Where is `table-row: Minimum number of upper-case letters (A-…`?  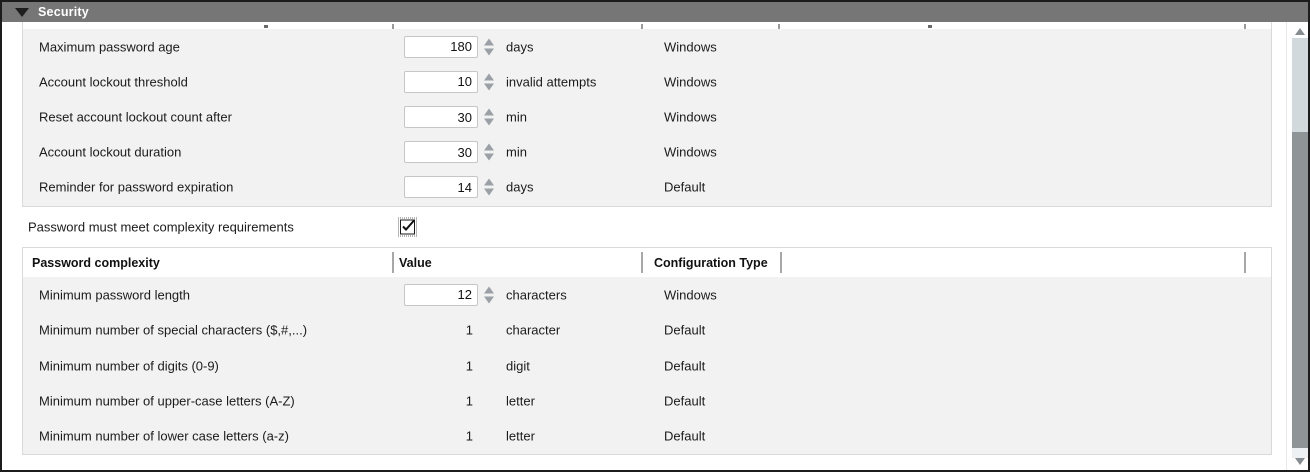 table-row: Minimum number of upper-case letters (A-… is located at coordinates (647, 400).